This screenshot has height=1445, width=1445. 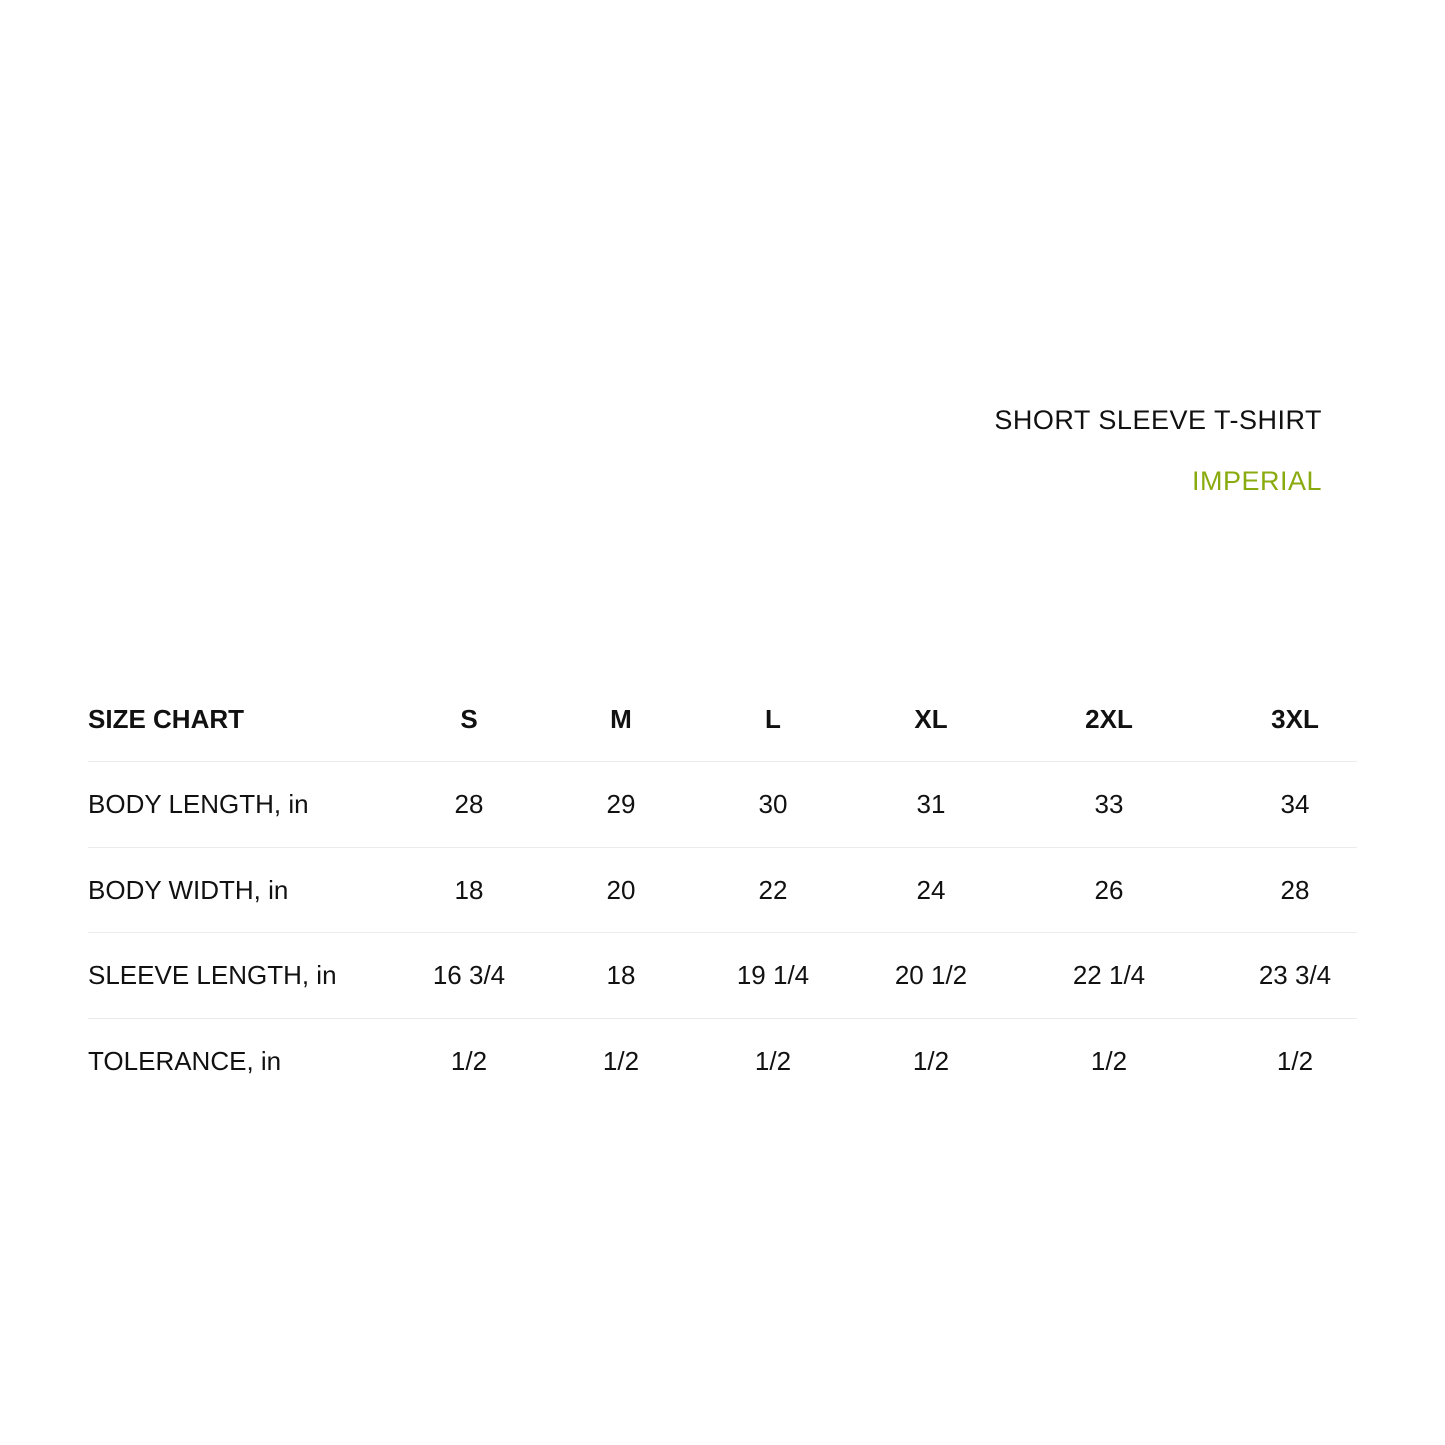 What do you see at coordinates (931, 975) in the screenshot?
I see `table-cell: 20 1/2` at bounding box center [931, 975].